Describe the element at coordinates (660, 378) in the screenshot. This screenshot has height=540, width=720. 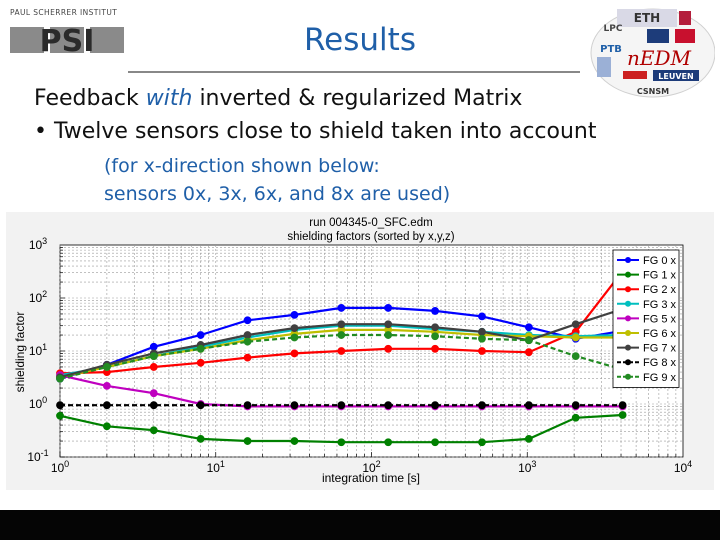
I see `legend-label-8: FG 9 x` at that location.